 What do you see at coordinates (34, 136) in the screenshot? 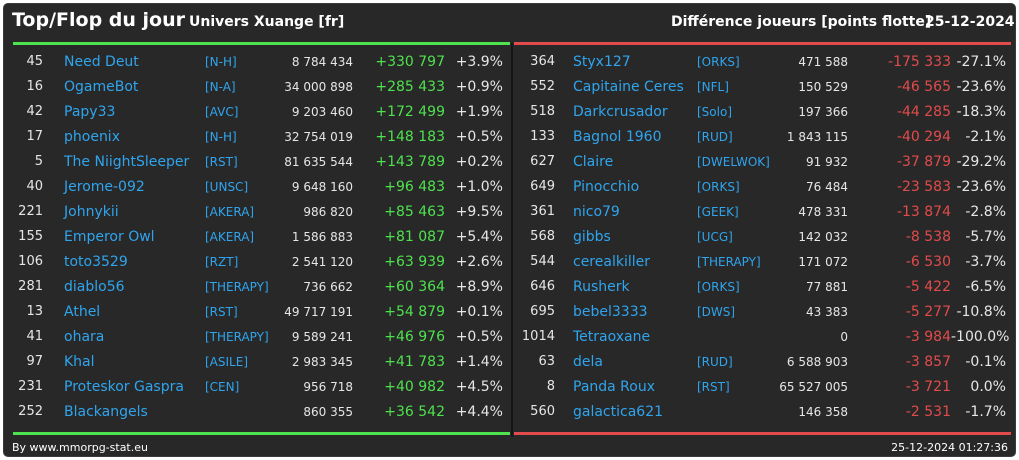
I see `rank: 17` at bounding box center [34, 136].